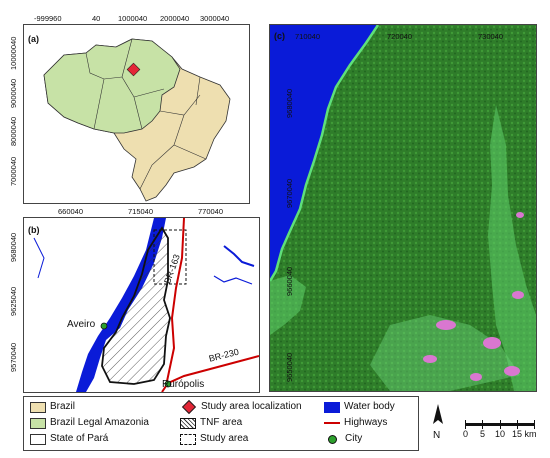  Describe the element at coordinates (332, 423) in the screenshot. I see `legend-line-icon` at that location.